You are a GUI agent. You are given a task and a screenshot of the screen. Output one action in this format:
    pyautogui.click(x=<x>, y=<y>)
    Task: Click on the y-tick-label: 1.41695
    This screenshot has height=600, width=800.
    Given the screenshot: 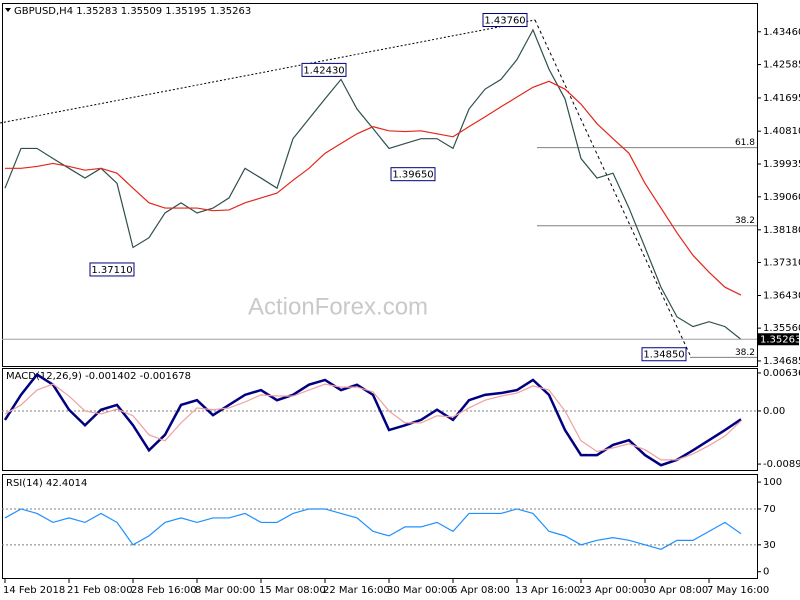 What is the action you would take?
    pyautogui.click(x=781, y=98)
    